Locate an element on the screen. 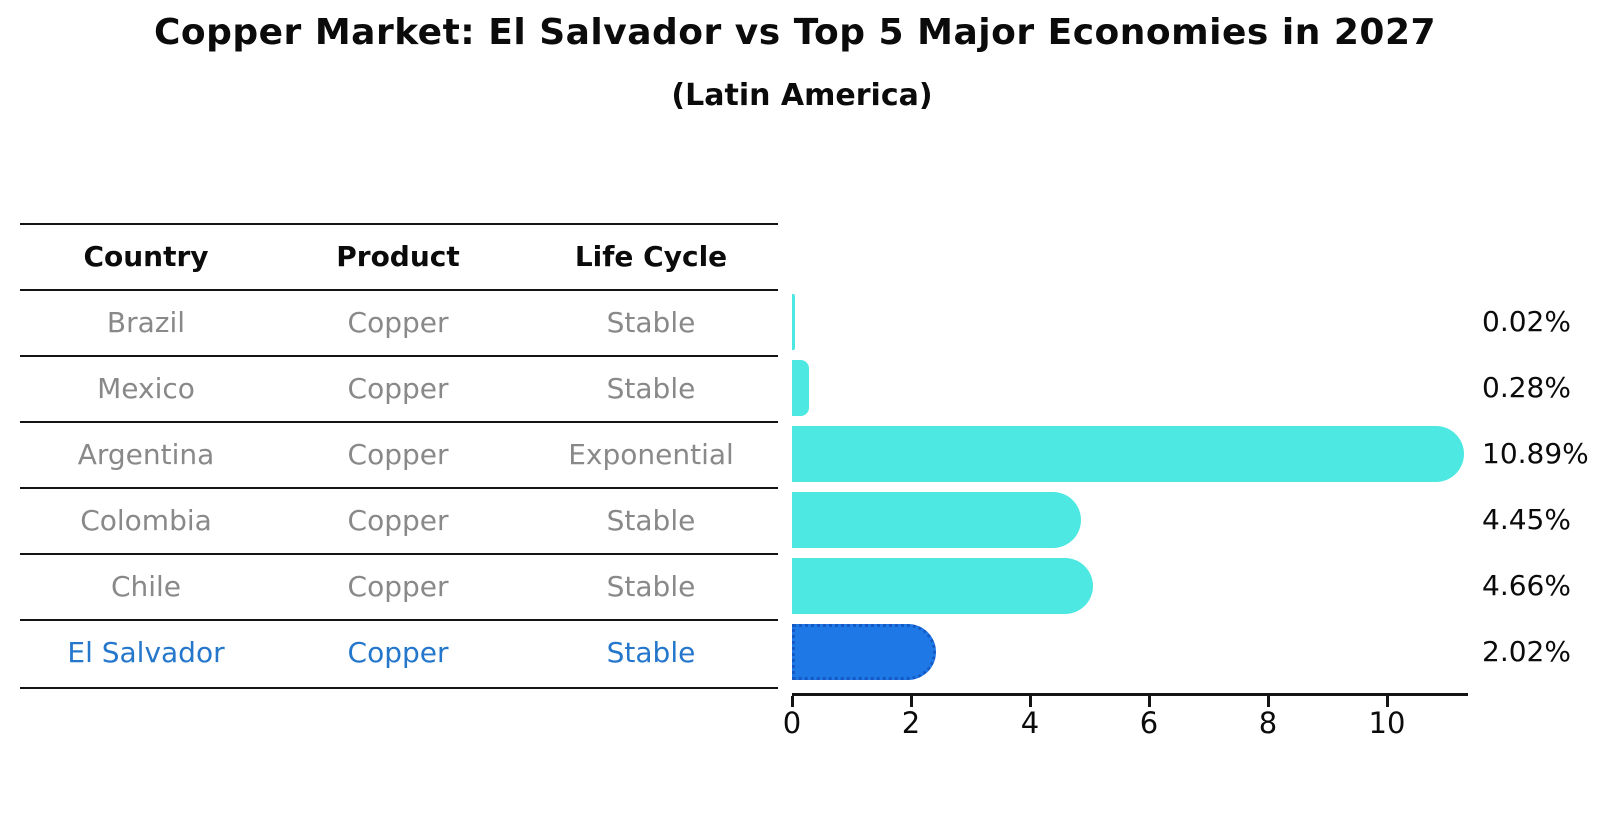 The width and height of the screenshot is (1604, 823). bar-chile is located at coordinates (943, 586).